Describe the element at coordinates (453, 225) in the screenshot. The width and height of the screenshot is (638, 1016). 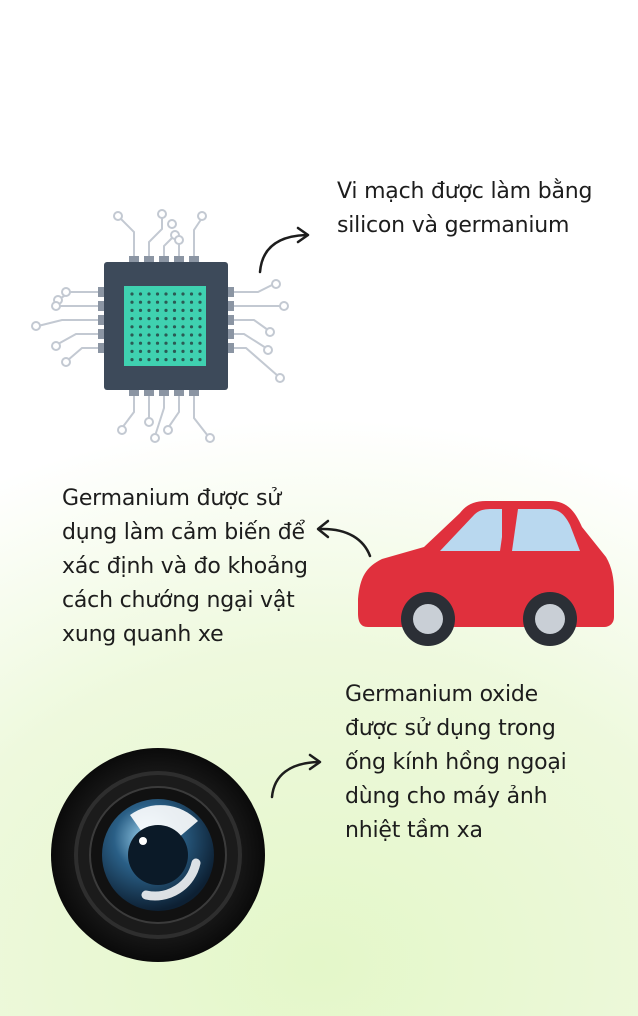
I see `chip-caption-line: silicon và germanium` at that location.